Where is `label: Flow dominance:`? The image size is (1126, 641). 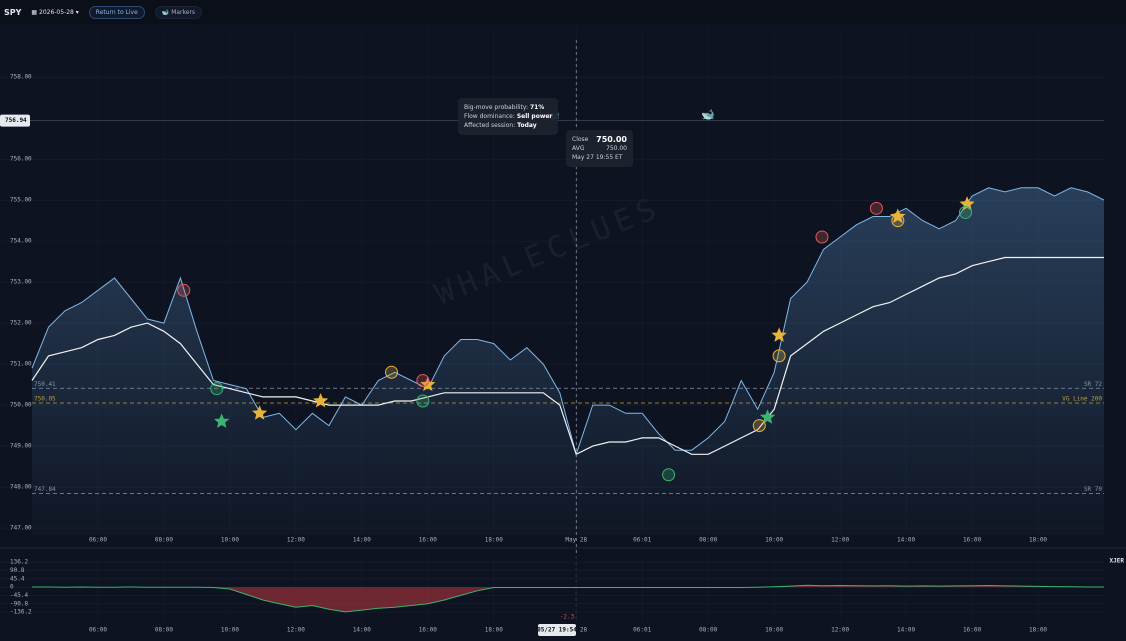
label: Flow dominance: is located at coordinates (489, 116).